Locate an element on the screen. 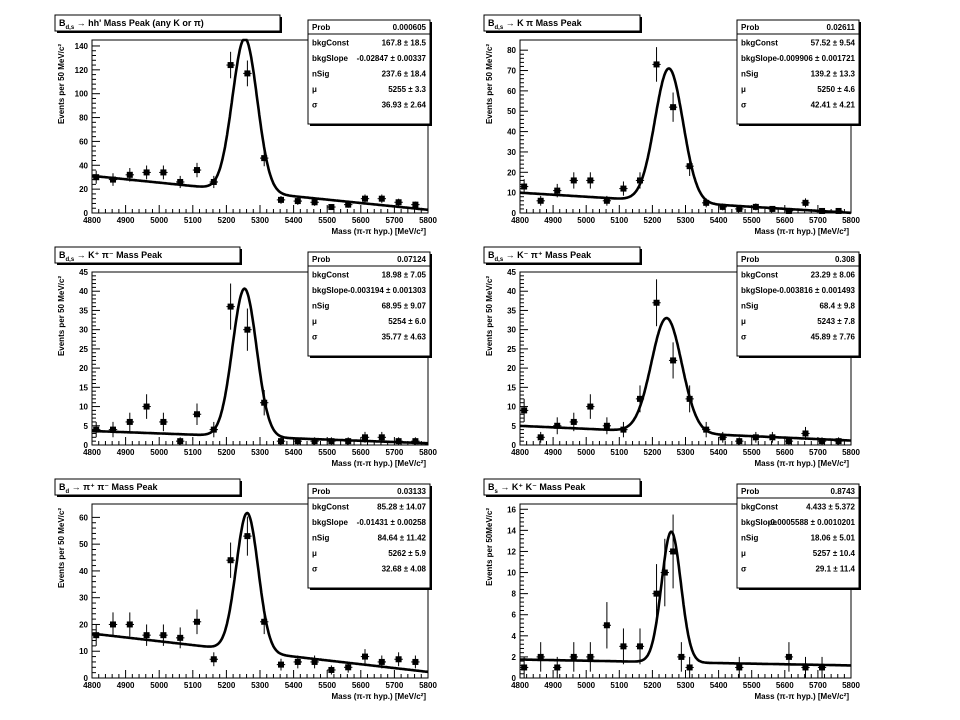 The width and height of the screenshot is (960, 720). stats-value: 0.8743 is located at coordinates (843, 491).